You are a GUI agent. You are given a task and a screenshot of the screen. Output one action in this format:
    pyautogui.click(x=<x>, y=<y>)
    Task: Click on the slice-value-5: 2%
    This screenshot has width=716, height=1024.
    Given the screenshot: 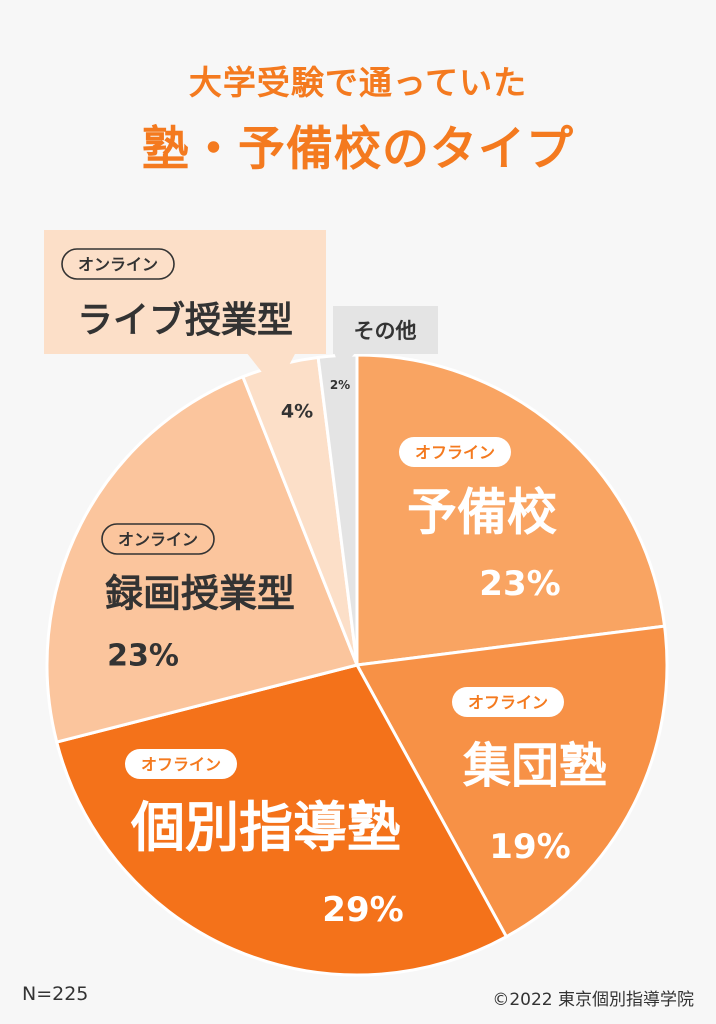 What is the action you would take?
    pyautogui.click(x=340, y=385)
    